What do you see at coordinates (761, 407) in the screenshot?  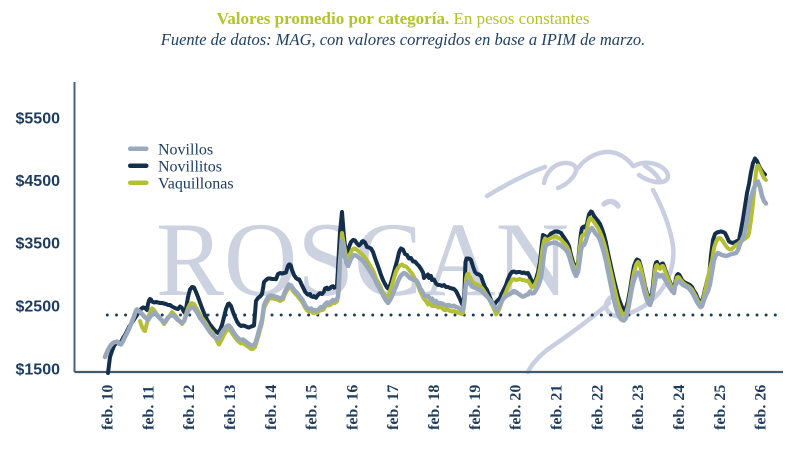 I see `svg-text: feb. 26` at bounding box center [761, 407].